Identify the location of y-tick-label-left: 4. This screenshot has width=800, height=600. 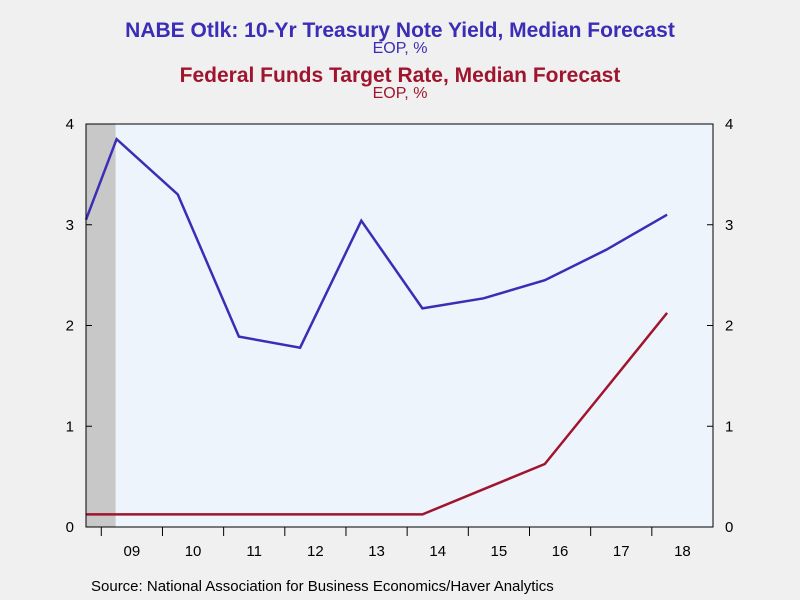
(70, 124).